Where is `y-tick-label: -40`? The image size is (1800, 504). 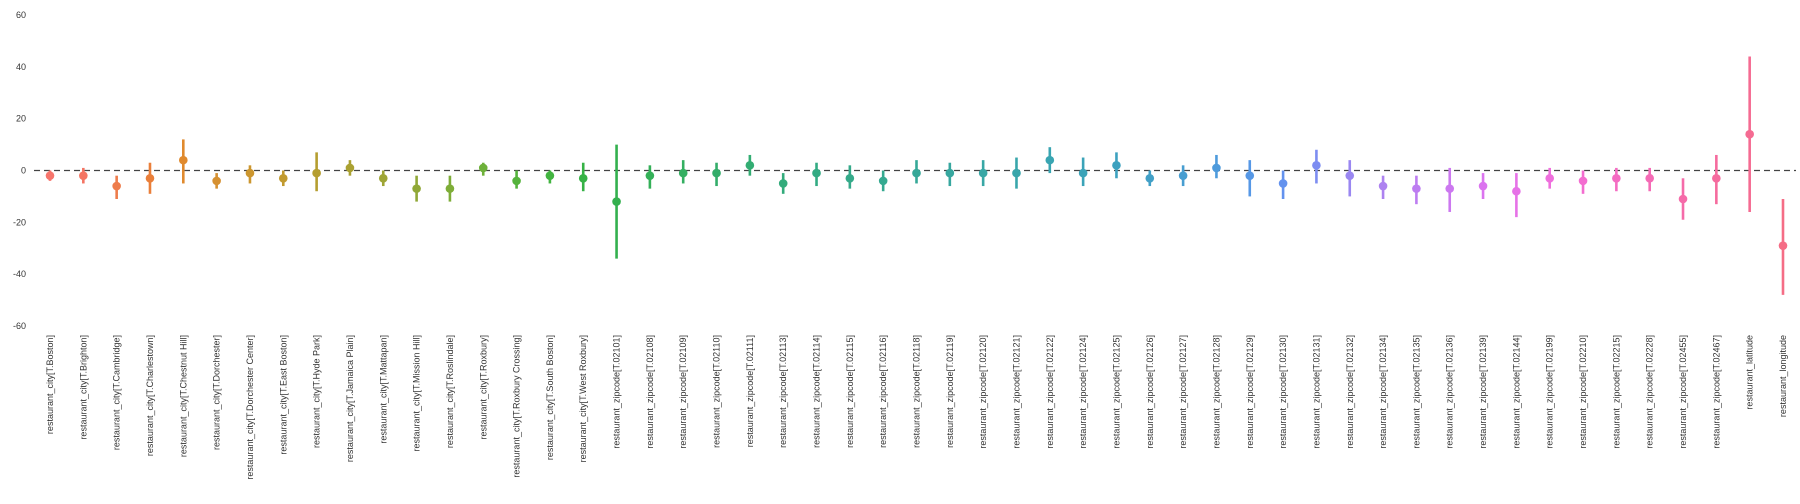
y-tick-label: -40 is located at coordinates (19, 274).